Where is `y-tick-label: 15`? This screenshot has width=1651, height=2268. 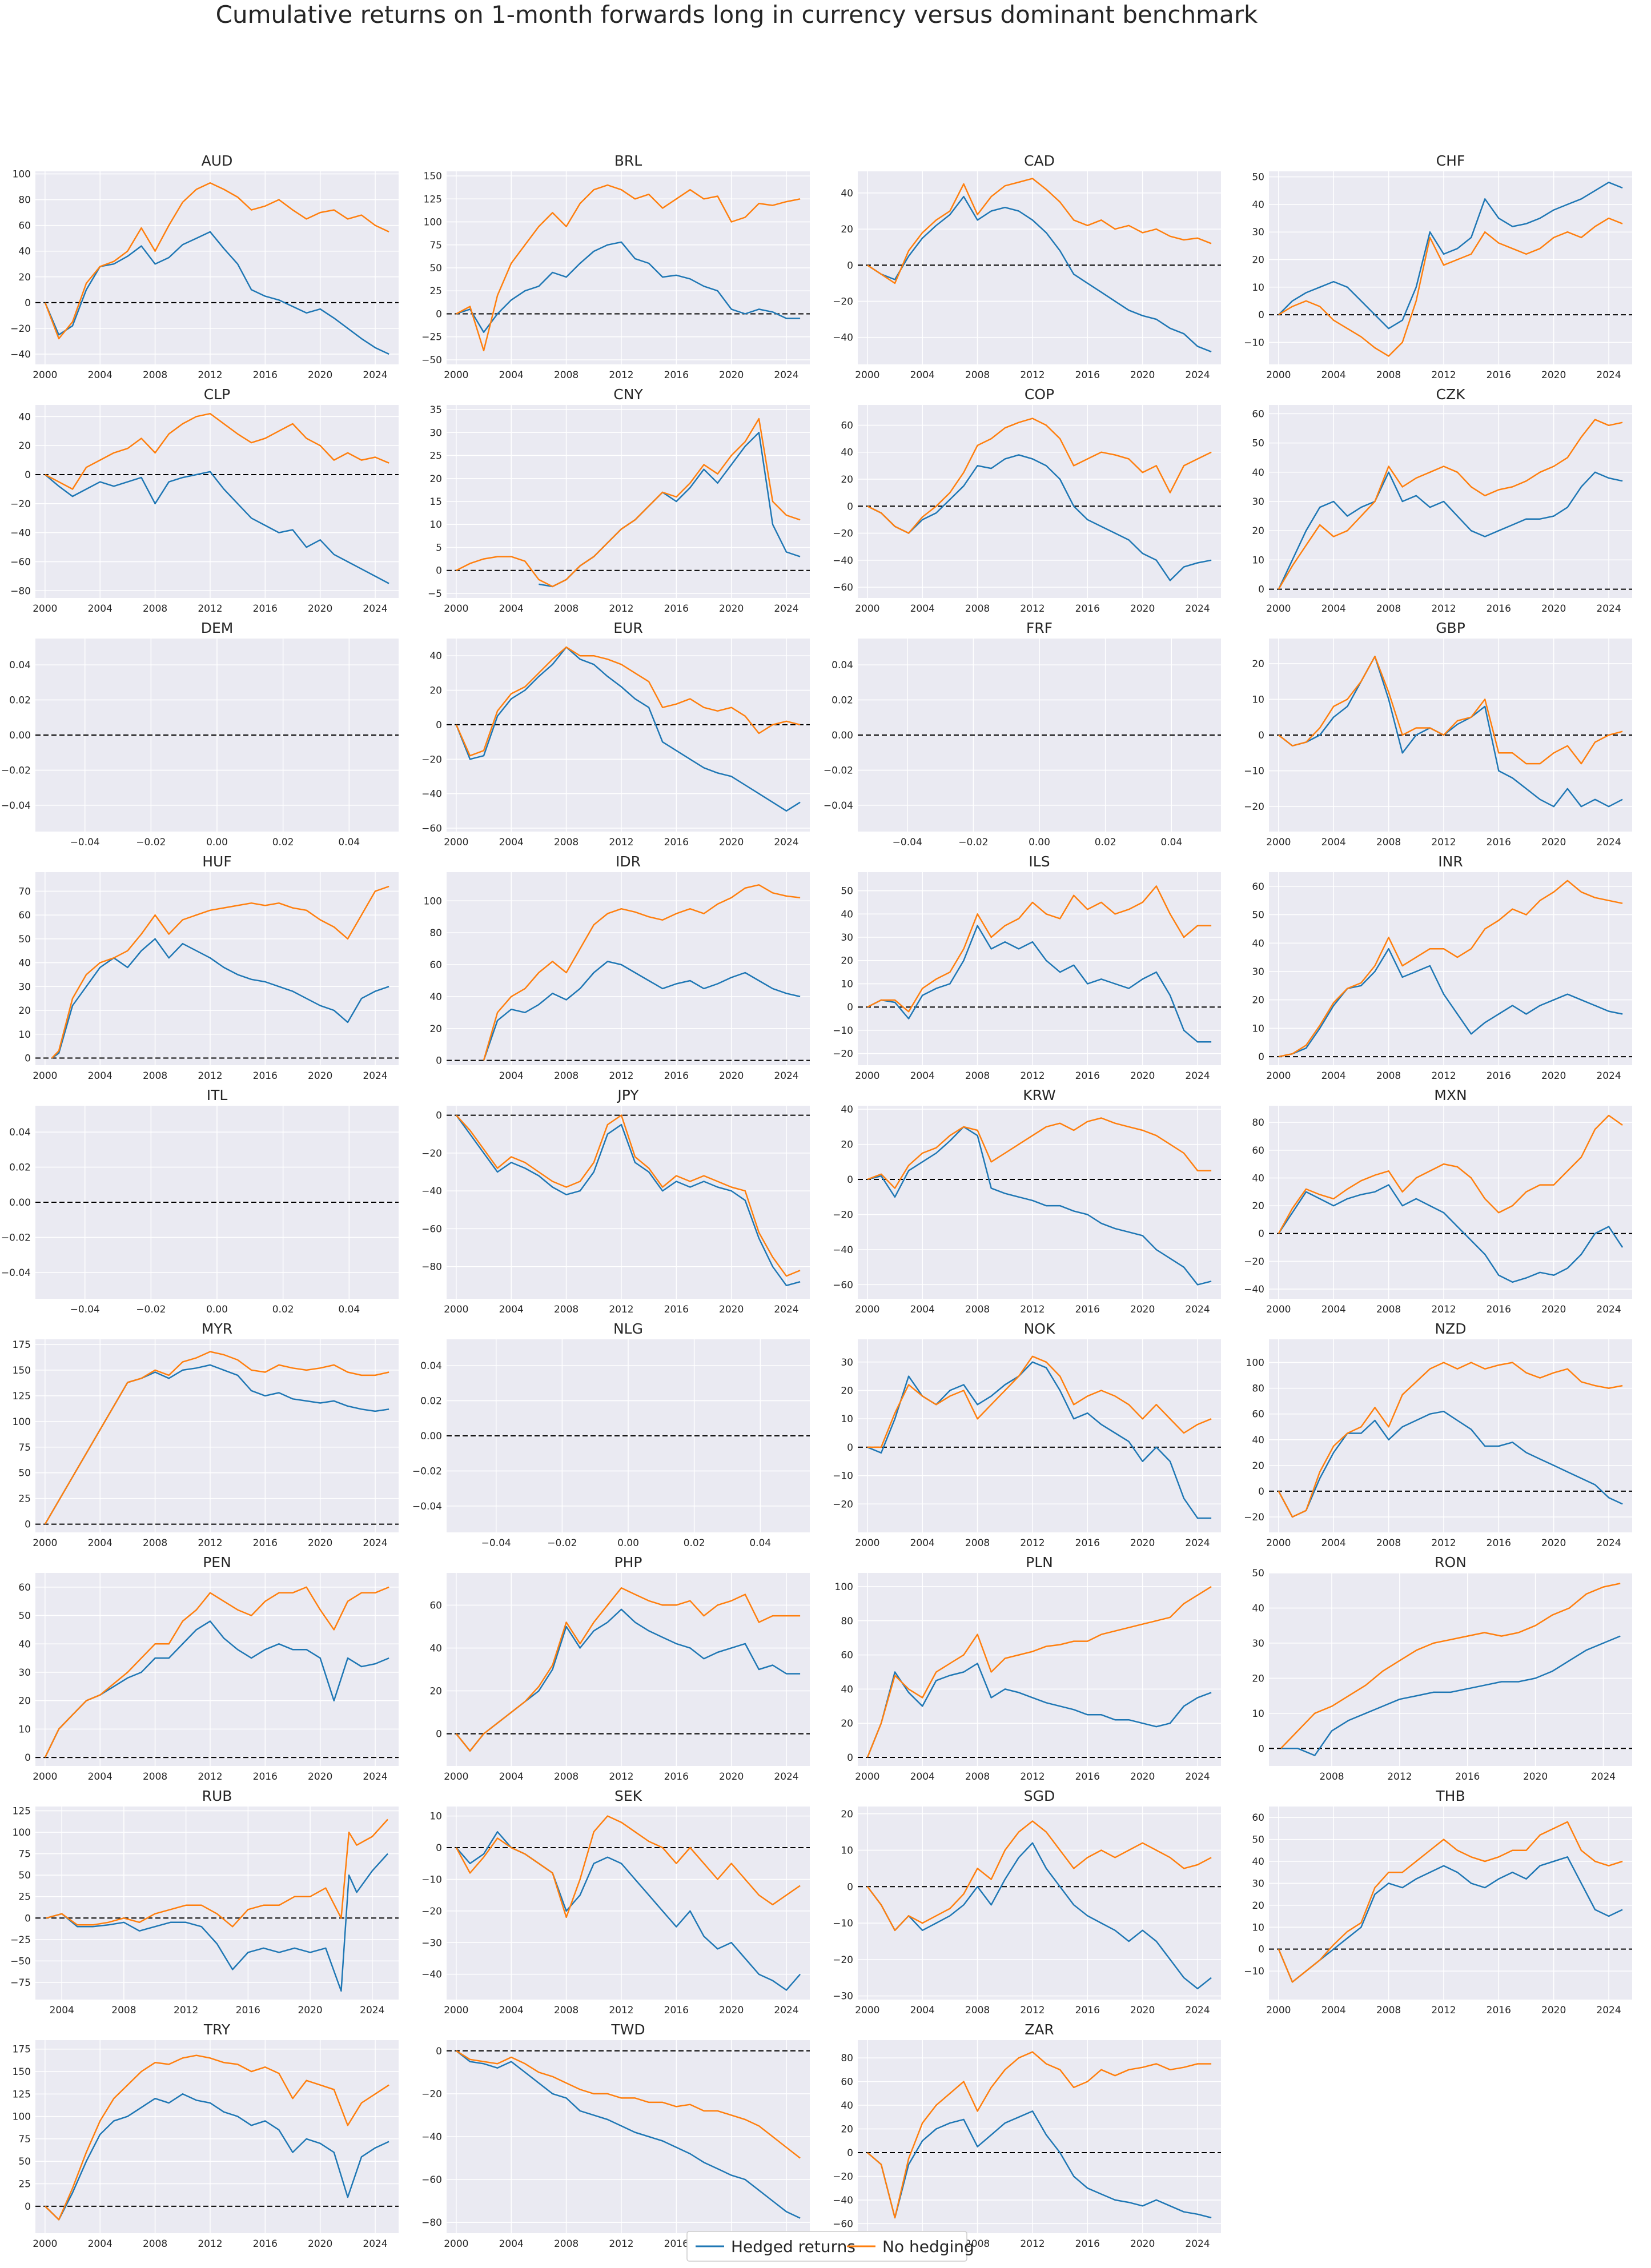 y-tick-label: 15 is located at coordinates (435, 502).